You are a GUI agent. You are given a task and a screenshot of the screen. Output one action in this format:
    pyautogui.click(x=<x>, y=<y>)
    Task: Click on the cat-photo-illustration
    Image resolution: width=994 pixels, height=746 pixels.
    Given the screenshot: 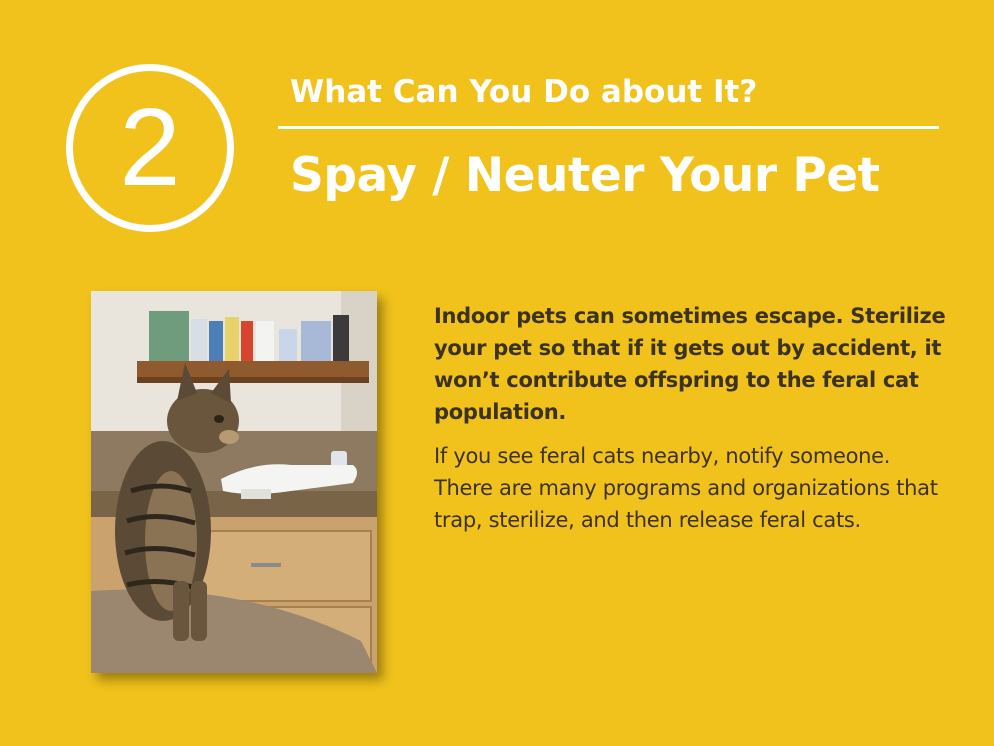 What is the action you would take?
    pyautogui.click(x=234, y=482)
    